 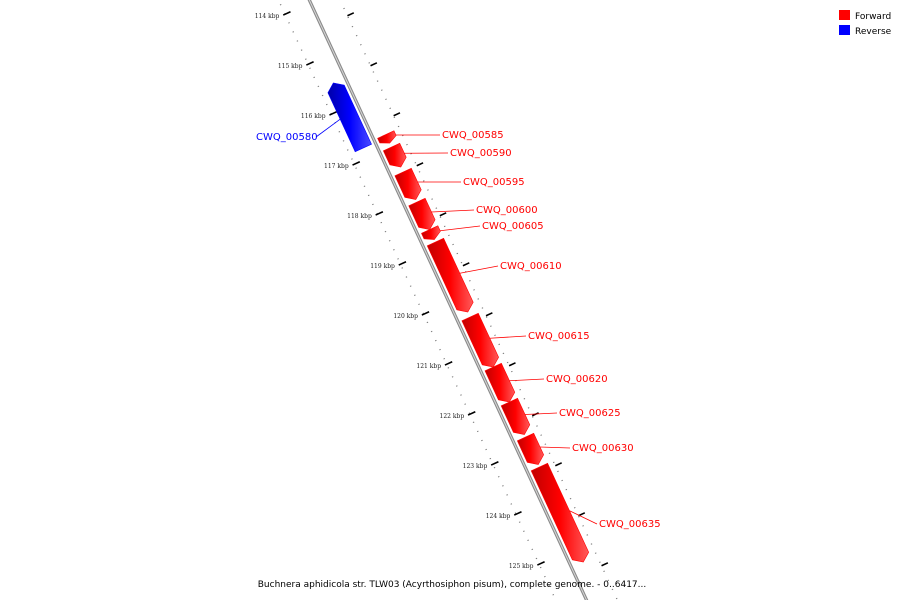 I want to click on gene-label: CWQ_00600, so click(x=507, y=210).